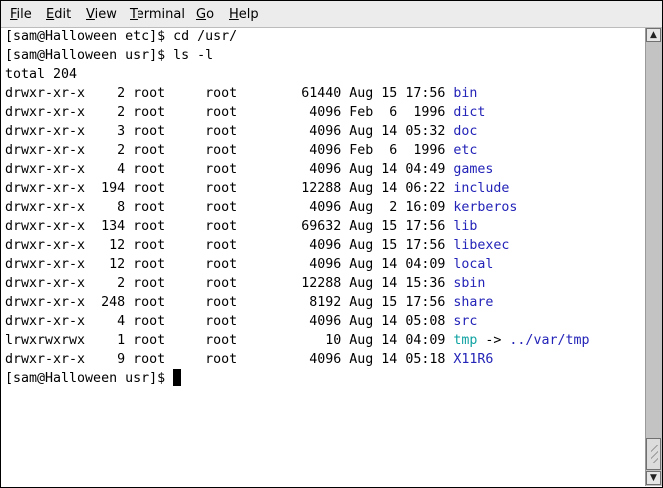  I want to click on menu-go: GoG, so click(205, 14).